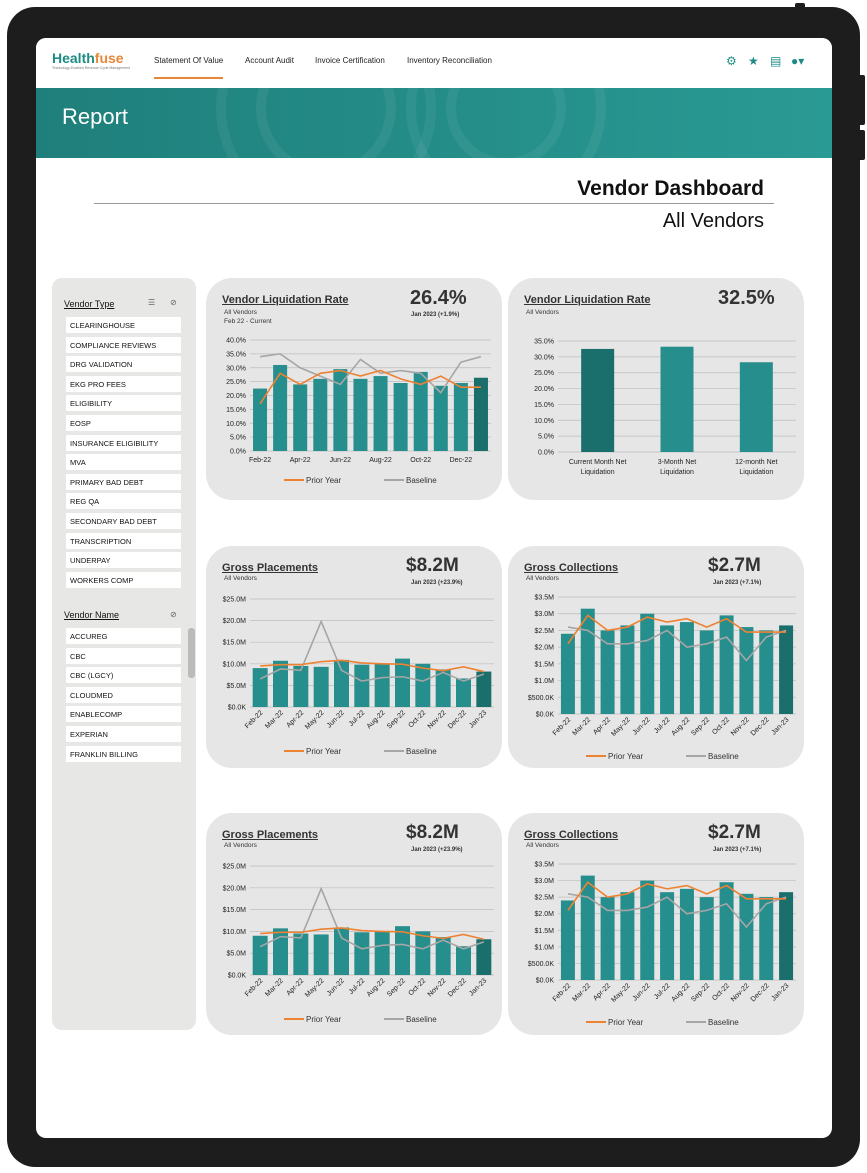 This screenshot has height=1173, width=867. I want to click on notifications-icon: ▤, so click(776, 61).